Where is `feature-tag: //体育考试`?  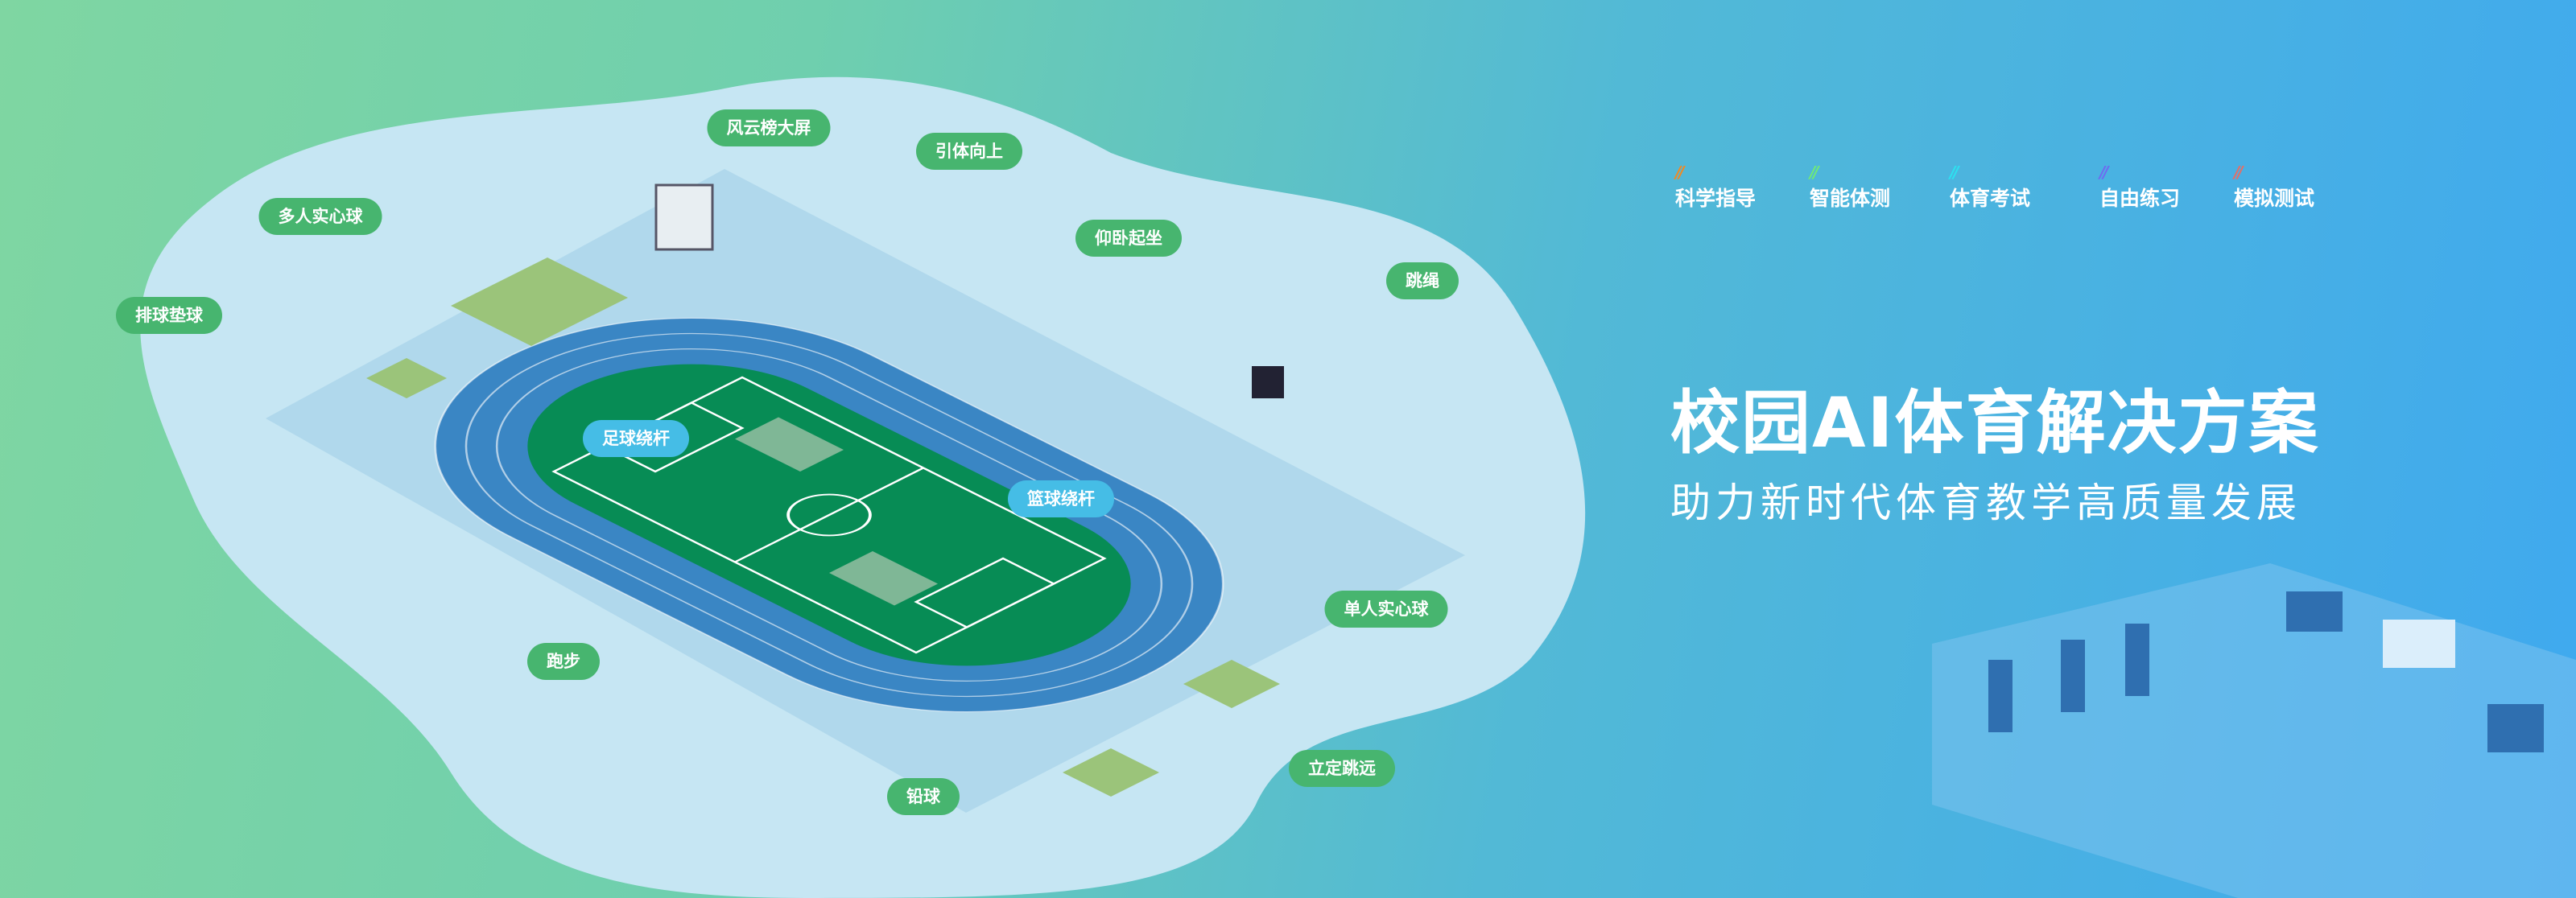
feature-tag: //体育考试 is located at coordinates (1990, 186).